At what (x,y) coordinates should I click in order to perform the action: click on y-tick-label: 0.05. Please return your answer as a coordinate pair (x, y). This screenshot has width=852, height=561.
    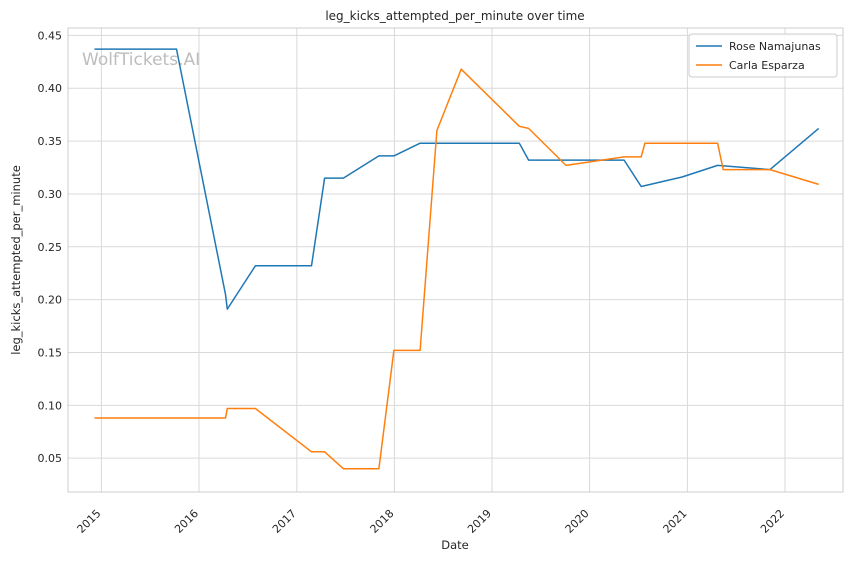
    Looking at the image, I should click on (50, 458).